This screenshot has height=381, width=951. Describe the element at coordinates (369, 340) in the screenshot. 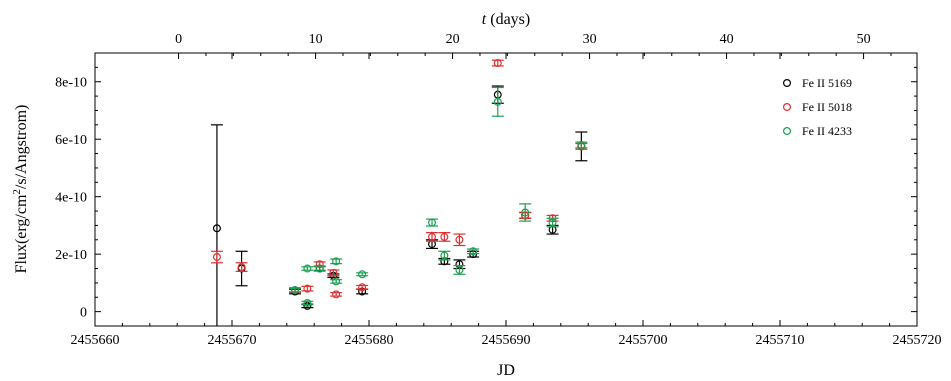

I see `x-tick-label: 2455680` at that location.